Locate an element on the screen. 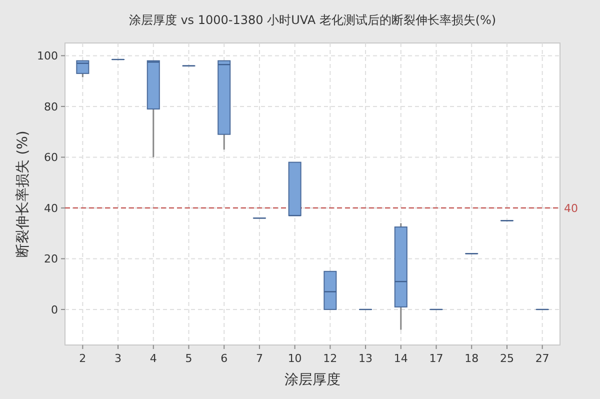  x-tick-label: 6 is located at coordinates (224, 358).